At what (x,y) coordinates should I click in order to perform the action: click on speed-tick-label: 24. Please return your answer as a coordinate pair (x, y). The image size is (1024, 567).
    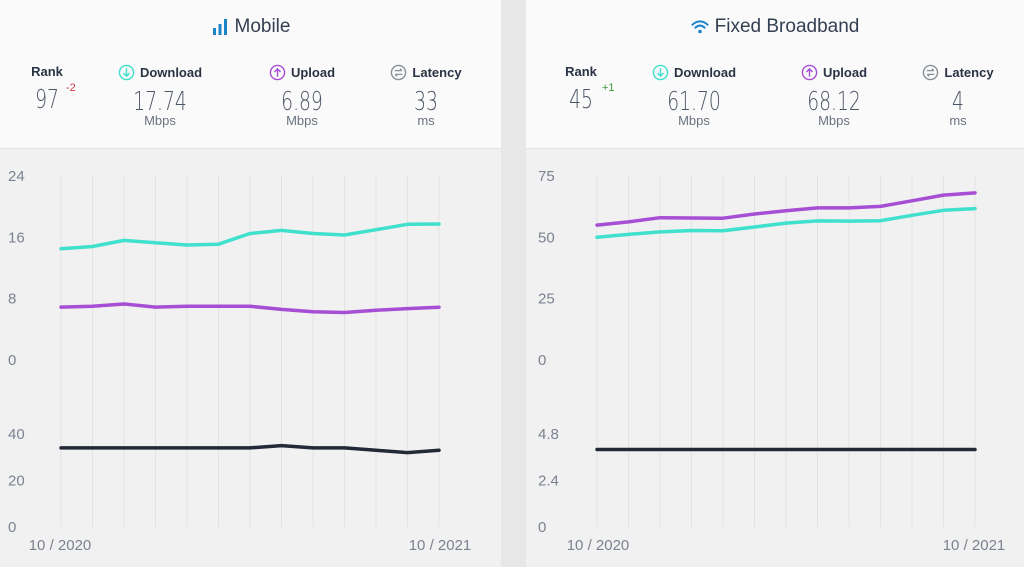
    Looking at the image, I should click on (16, 176).